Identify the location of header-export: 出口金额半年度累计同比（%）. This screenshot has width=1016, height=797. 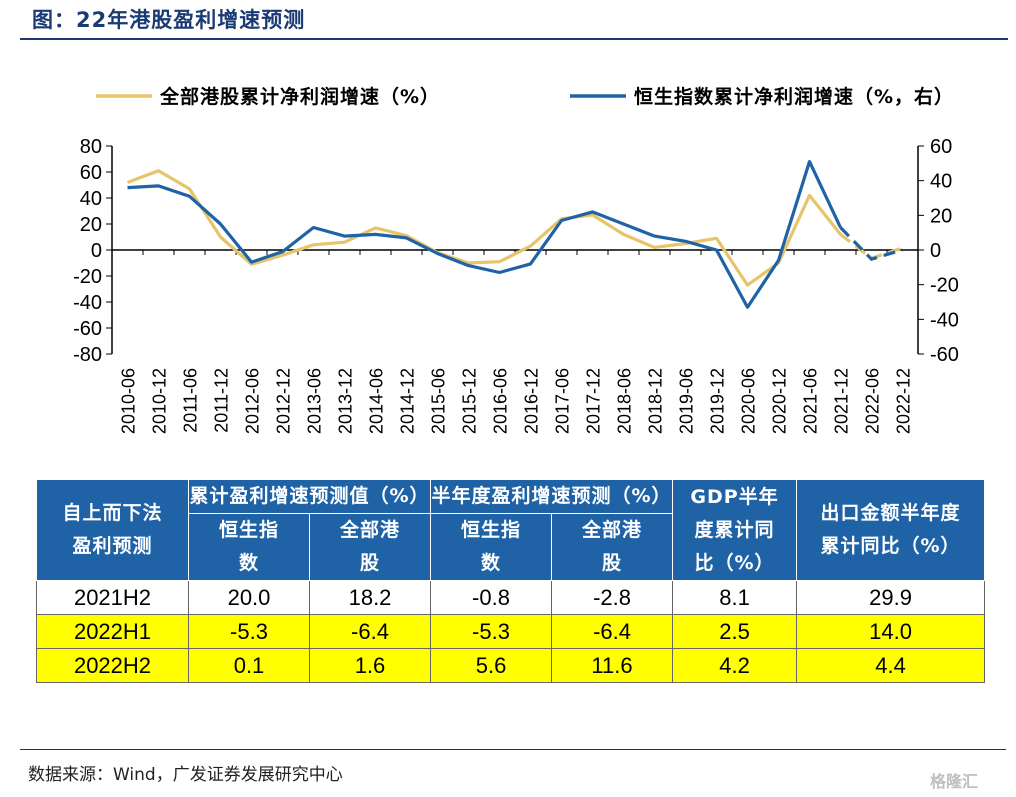
(891, 530).